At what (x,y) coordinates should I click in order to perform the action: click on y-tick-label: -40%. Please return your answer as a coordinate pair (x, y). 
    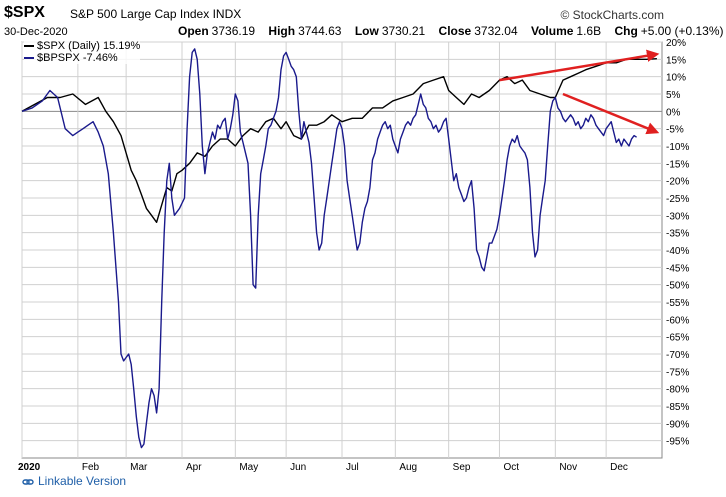
    Looking at the image, I should click on (677, 251).